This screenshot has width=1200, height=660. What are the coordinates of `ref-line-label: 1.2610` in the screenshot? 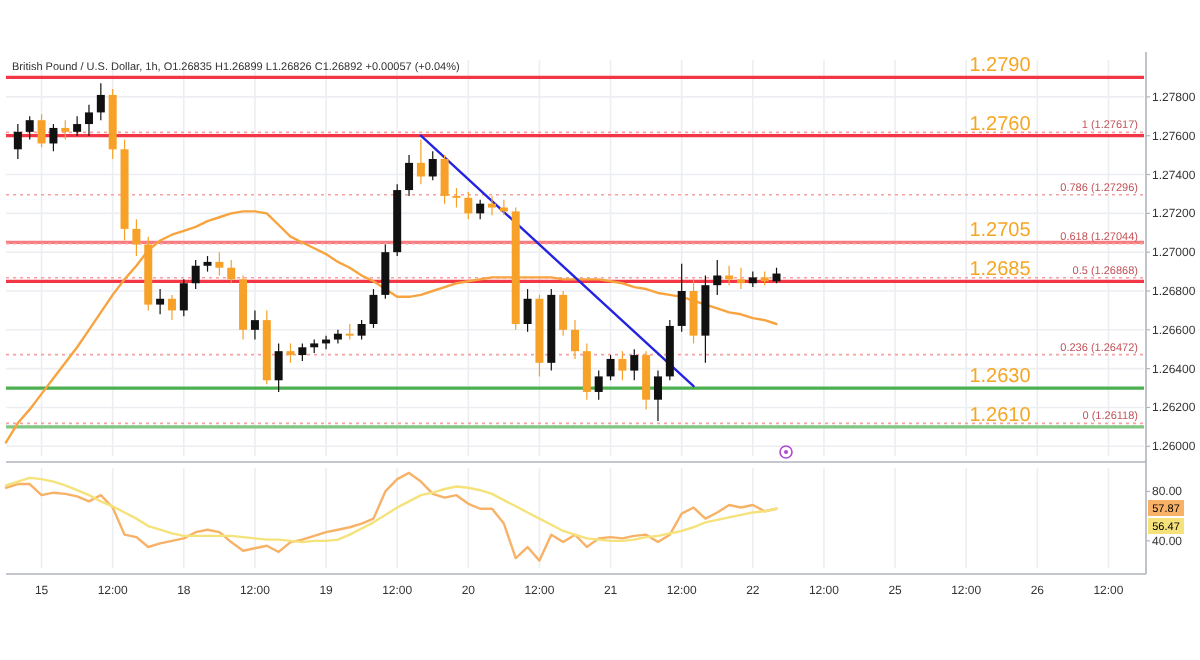 It's located at (1000, 415).